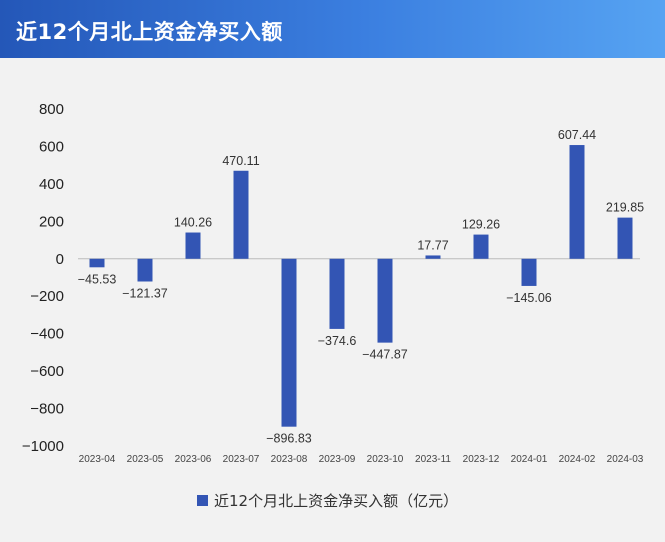 The width and height of the screenshot is (665, 542). Describe the element at coordinates (481, 459) in the screenshot. I see `x-tick-label: 2023-12` at that location.